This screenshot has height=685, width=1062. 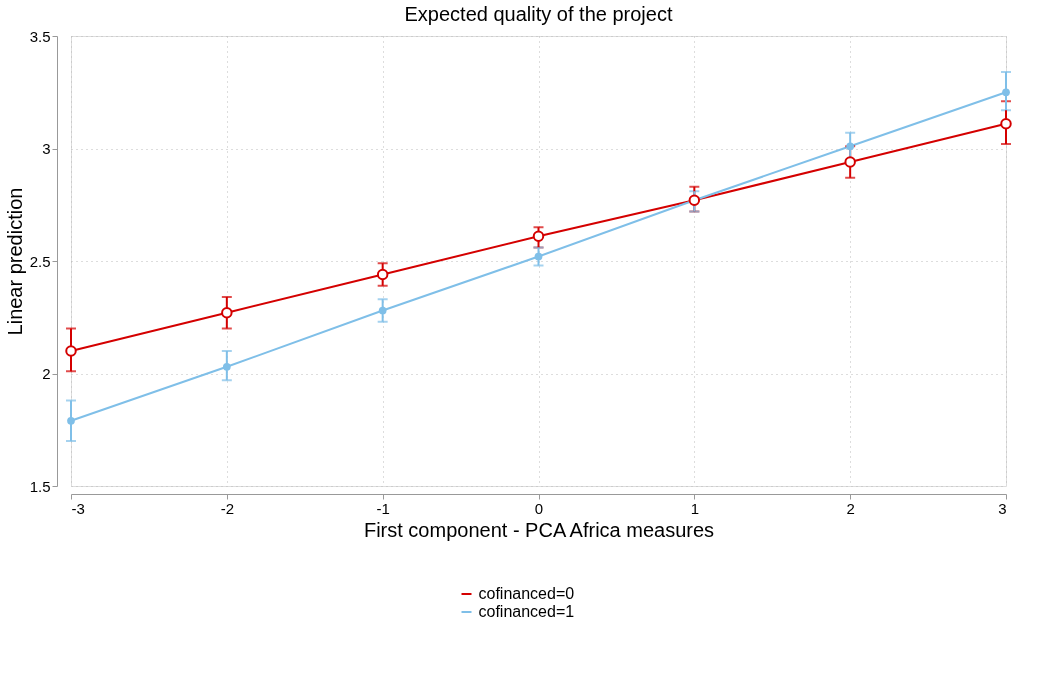 I want to click on y-tick-label: 2.5, so click(x=40, y=261).